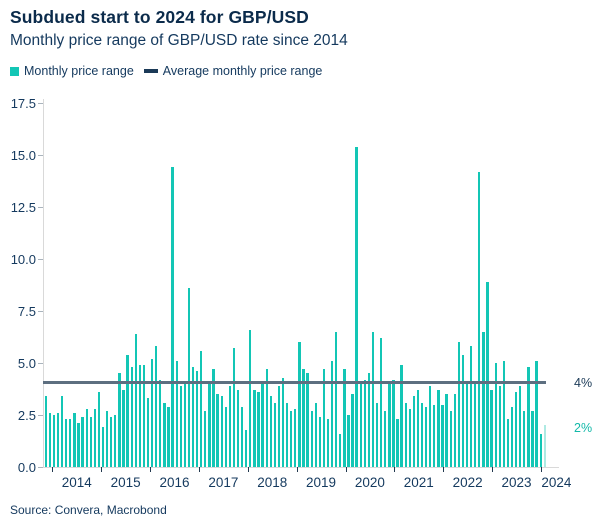  What do you see at coordinates (23, 207) in the screenshot?
I see `y-tick-label: 12.5` at bounding box center [23, 207].